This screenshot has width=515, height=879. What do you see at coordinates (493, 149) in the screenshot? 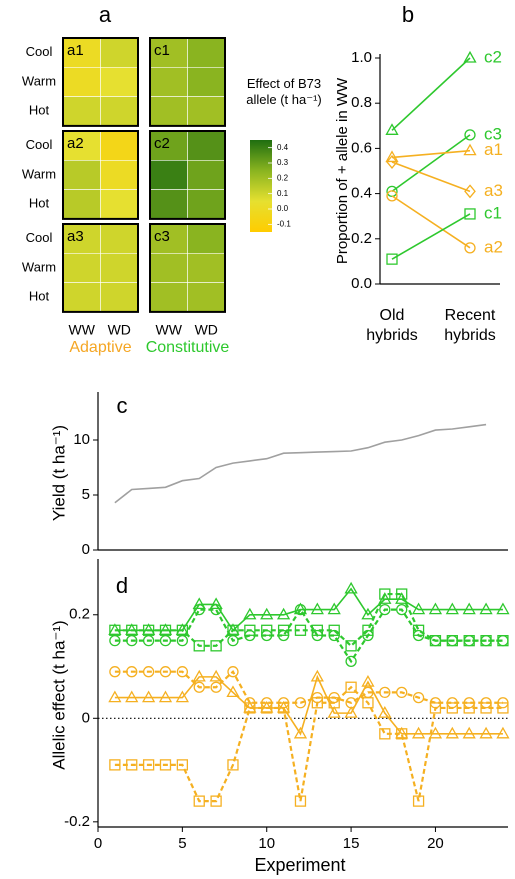
I see `series-label: a1` at bounding box center [493, 149].